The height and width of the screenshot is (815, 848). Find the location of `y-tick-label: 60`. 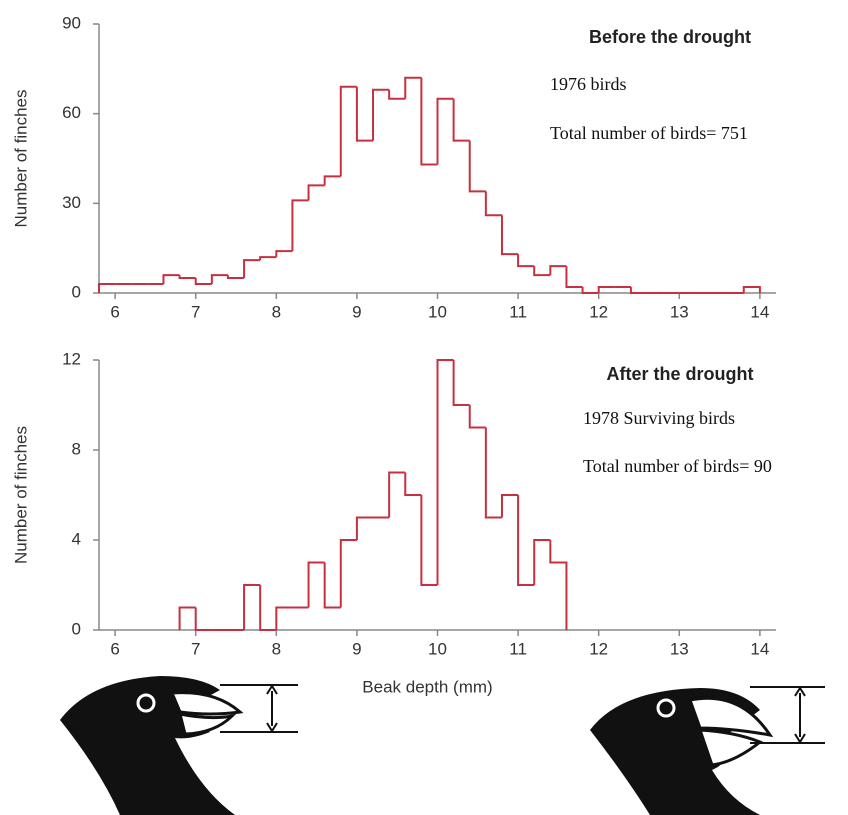

y-tick-label: 60 is located at coordinates (71, 112).